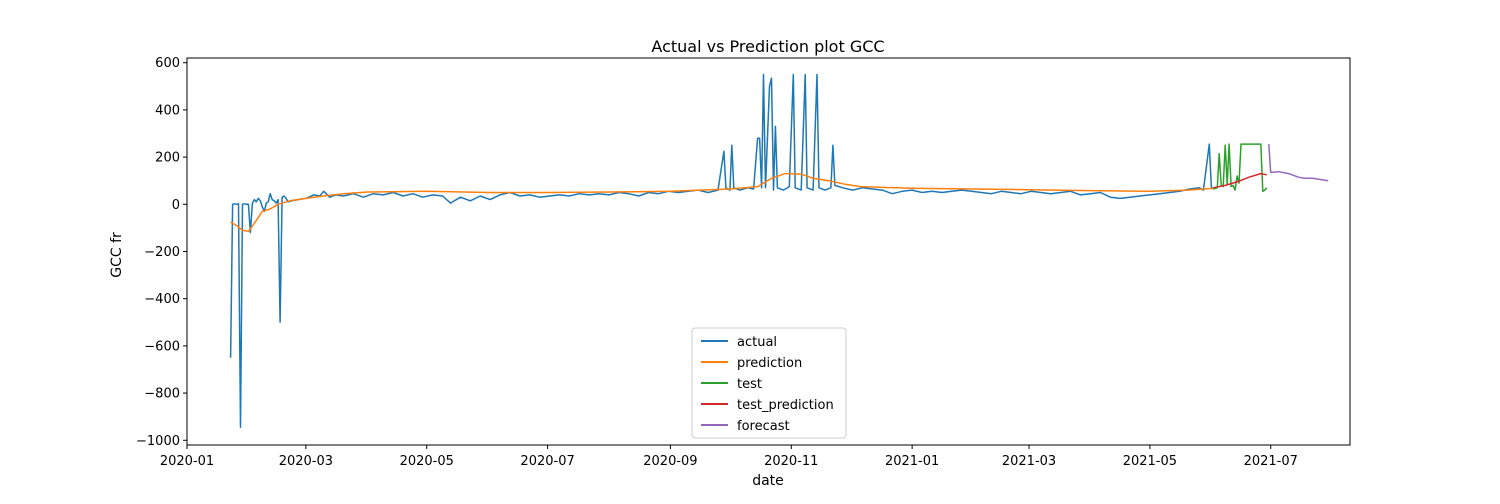  I want to click on x-tick-label: 2020-01, so click(187, 461).